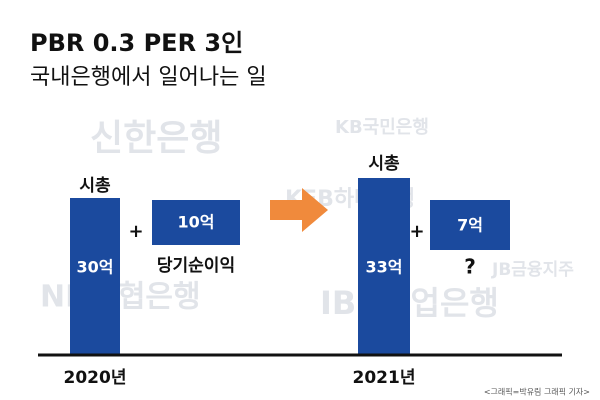 This screenshot has width=600, height=400. I want to click on market-cap-value: 33억, so click(384, 267).